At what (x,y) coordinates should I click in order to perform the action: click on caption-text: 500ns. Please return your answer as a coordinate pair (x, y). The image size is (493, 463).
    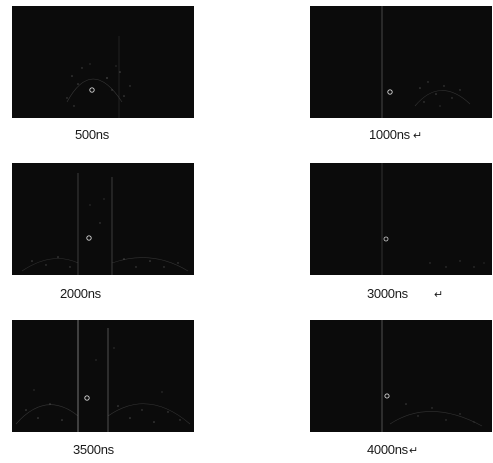
    Looking at the image, I should click on (92, 134).